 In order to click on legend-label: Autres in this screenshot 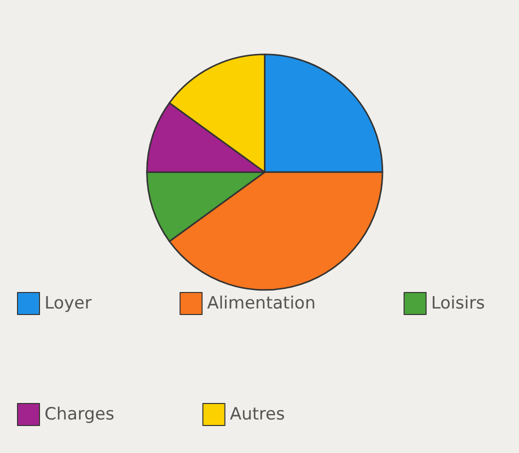, I will do `click(258, 414)`.